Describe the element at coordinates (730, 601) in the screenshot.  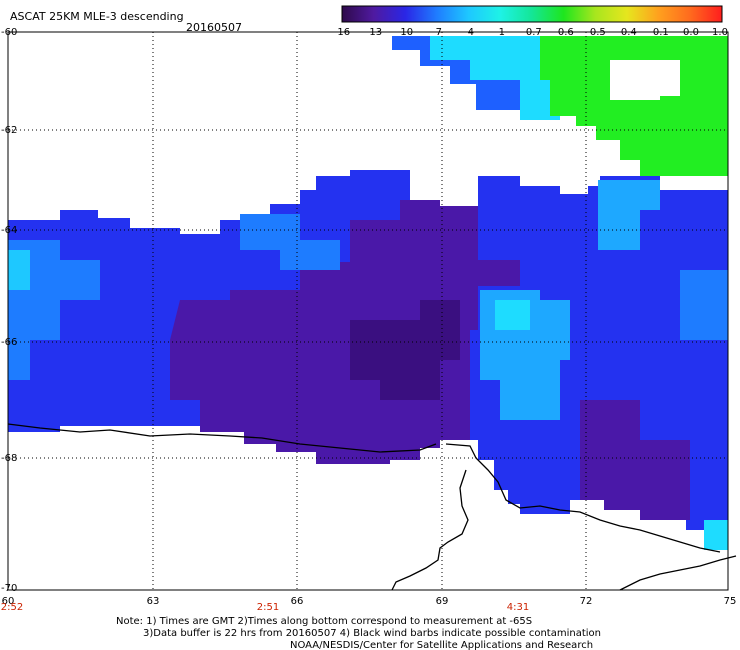
I see `lon-label: 75` at that location.